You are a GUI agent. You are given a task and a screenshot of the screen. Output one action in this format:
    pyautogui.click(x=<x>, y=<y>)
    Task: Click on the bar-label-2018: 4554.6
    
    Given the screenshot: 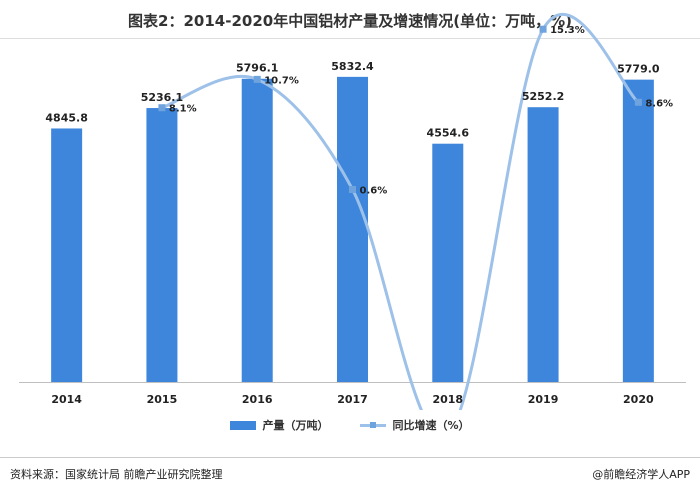 What is the action you would take?
    pyautogui.click(x=448, y=133)
    